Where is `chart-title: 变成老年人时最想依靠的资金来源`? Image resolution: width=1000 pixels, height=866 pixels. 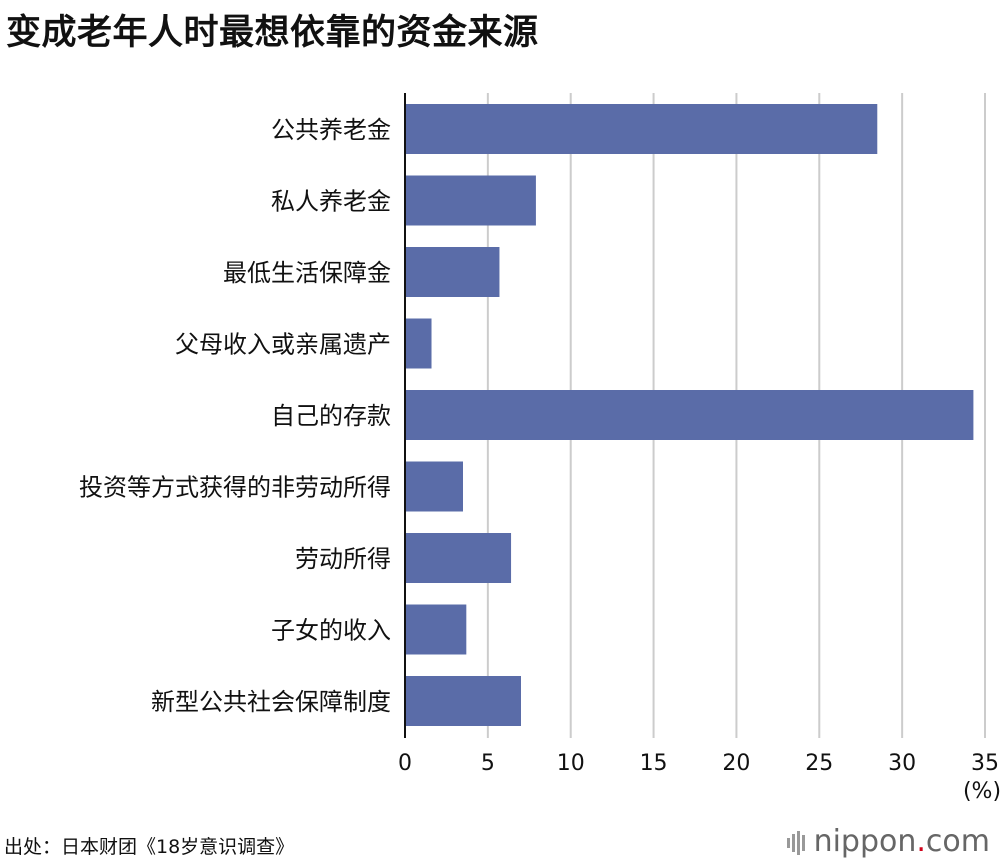 chart-title: 变成老年人时最想依靠的资金来源 is located at coordinates (272, 33).